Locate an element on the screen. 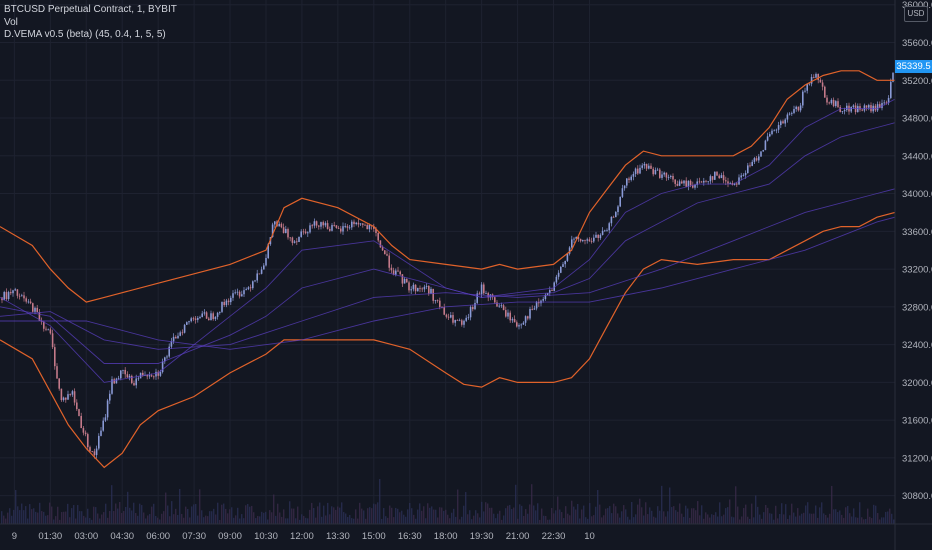 The width and height of the screenshot is (932, 550). legend-symbol: BTCUSD Perpetual Contract, 1, BYBIT is located at coordinates (90, 9).